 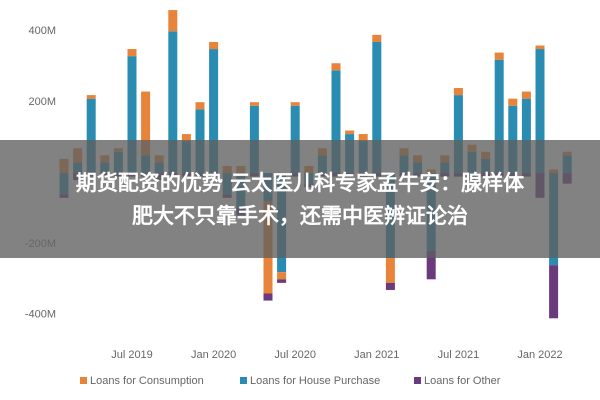 What do you see at coordinates (315, 381) in the screenshot?
I see `legend-label: Loans for House Purchase` at bounding box center [315, 381].